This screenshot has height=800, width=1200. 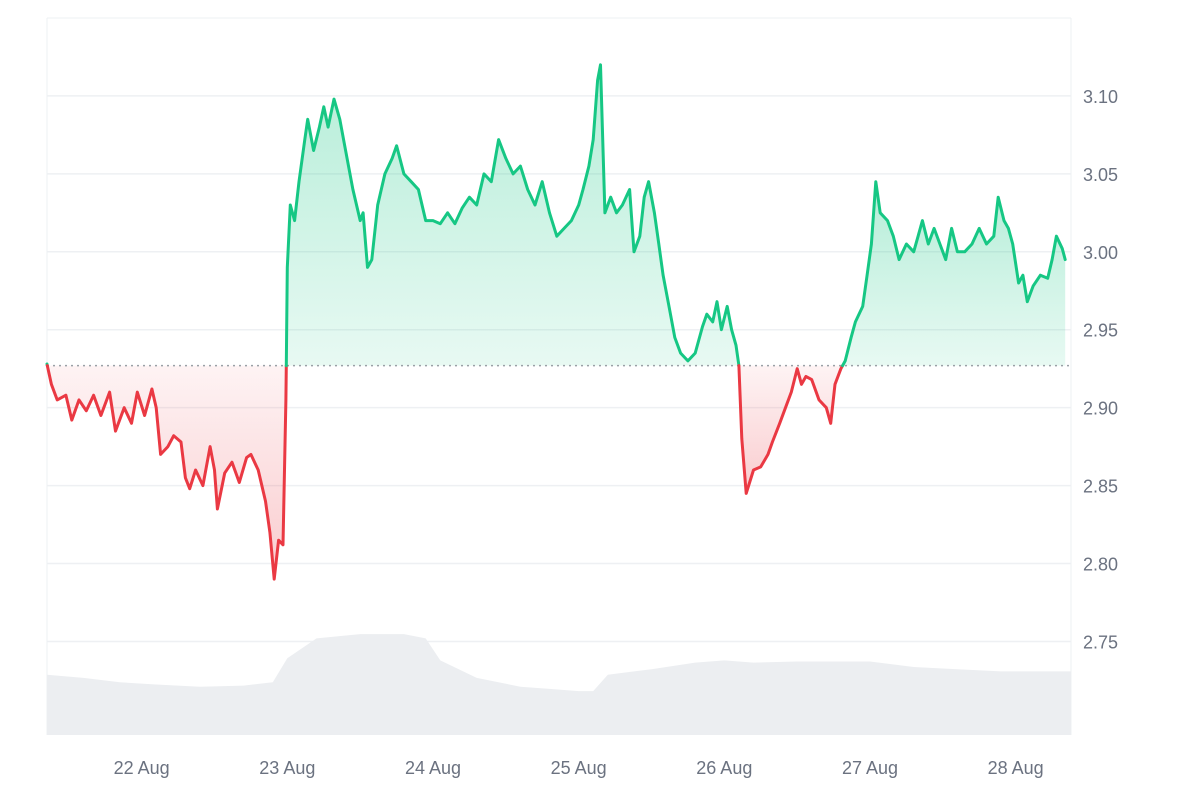 I want to click on volume-silhouette, so click(x=559, y=684).